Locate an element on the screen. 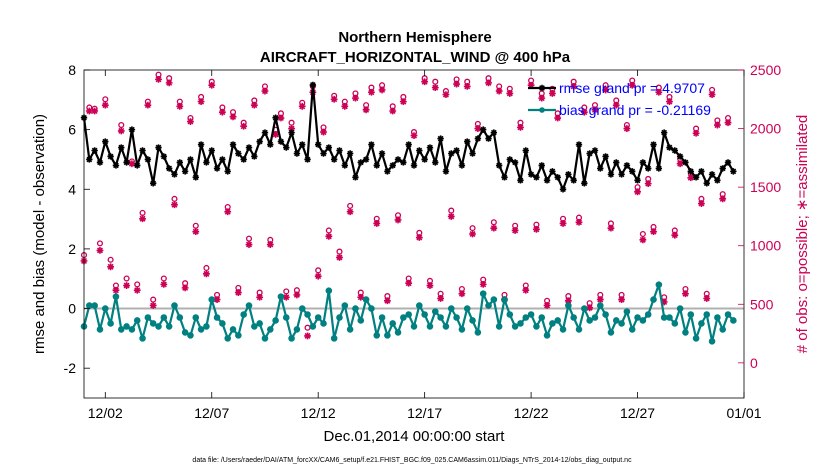 Image resolution: width=830 pixels, height=475 pixels. y2-tick-label: 2000 is located at coordinates (765, 129).